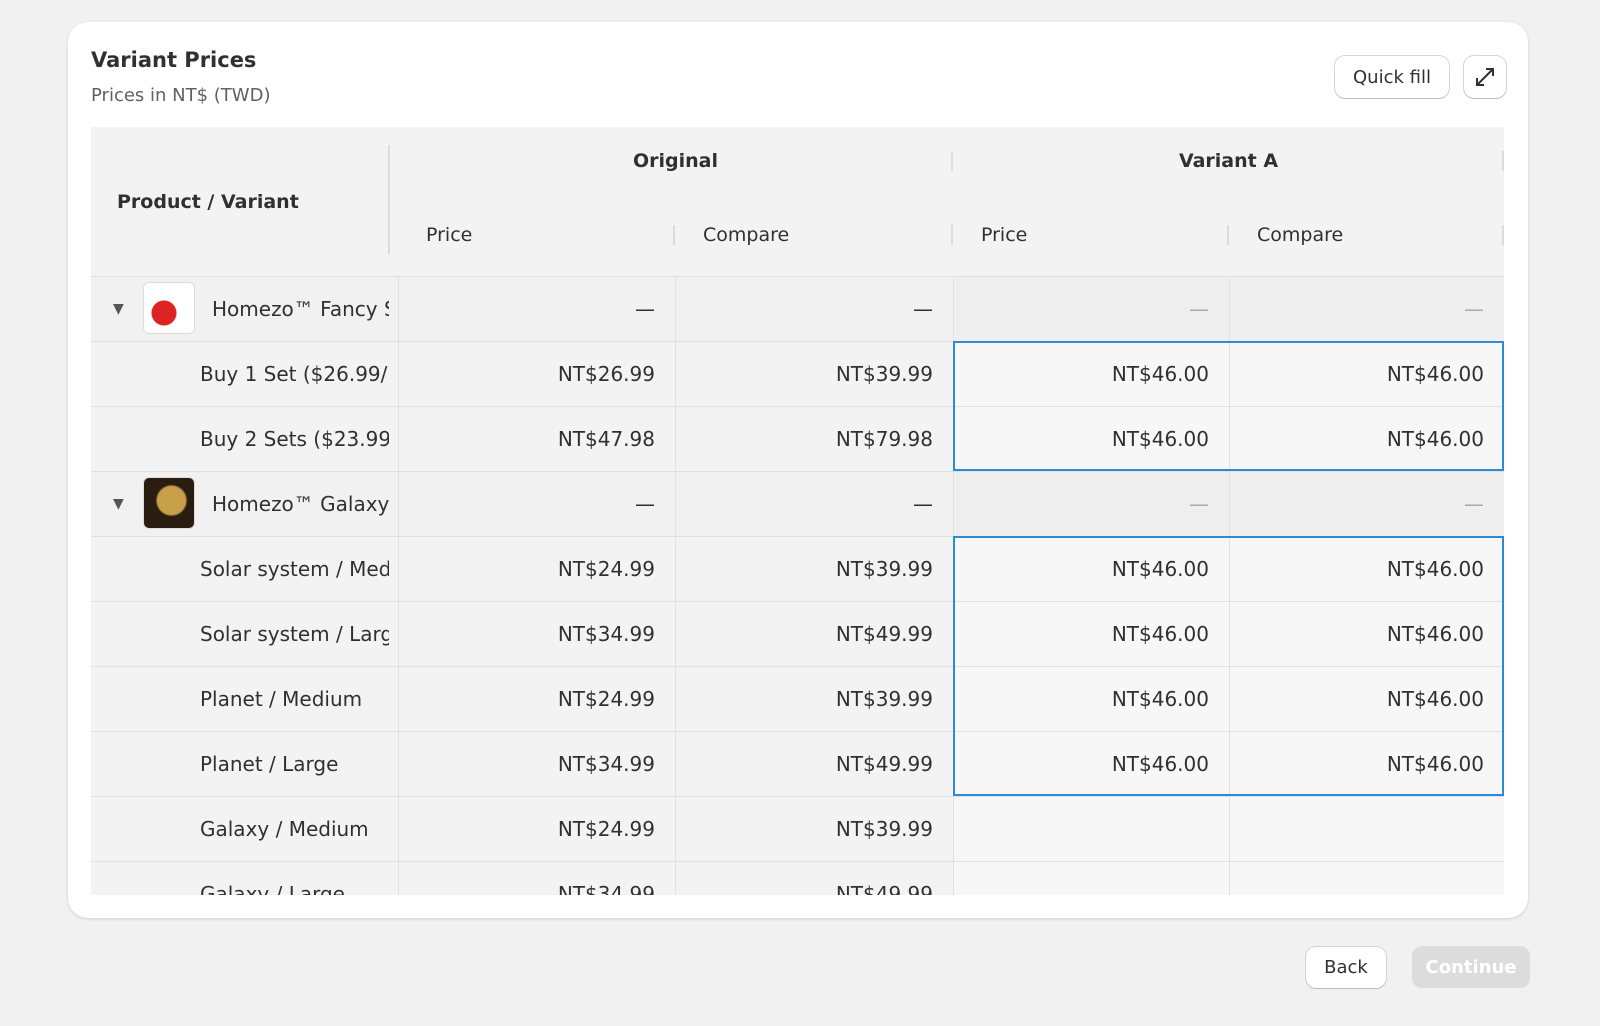  What do you see at coordinates (294, 633) in the screenshot?
I see `variant-name: Solar system / Large` at bounding box center [294, 633].